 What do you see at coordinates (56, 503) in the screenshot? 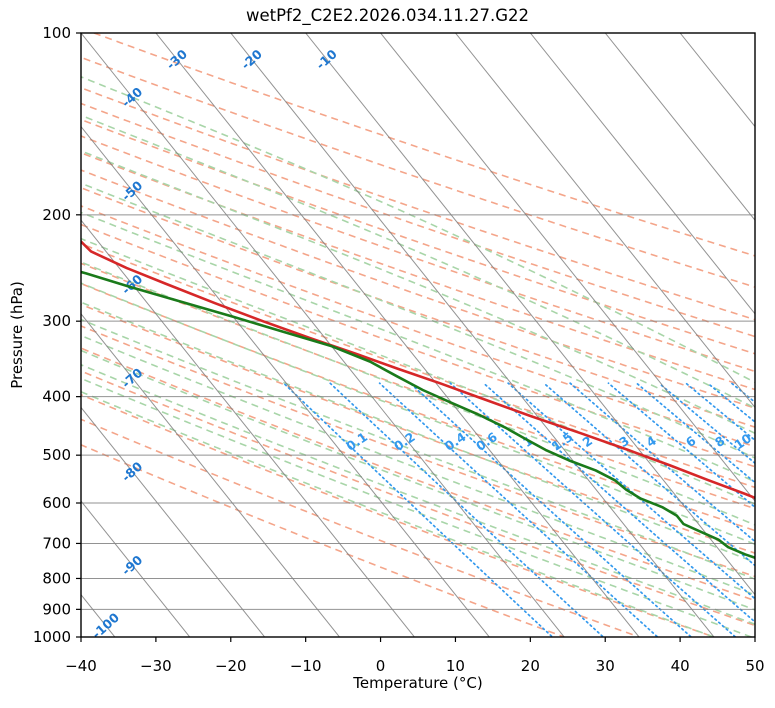
I see `y-tick-label: 600` at bounding box center [56, 503].